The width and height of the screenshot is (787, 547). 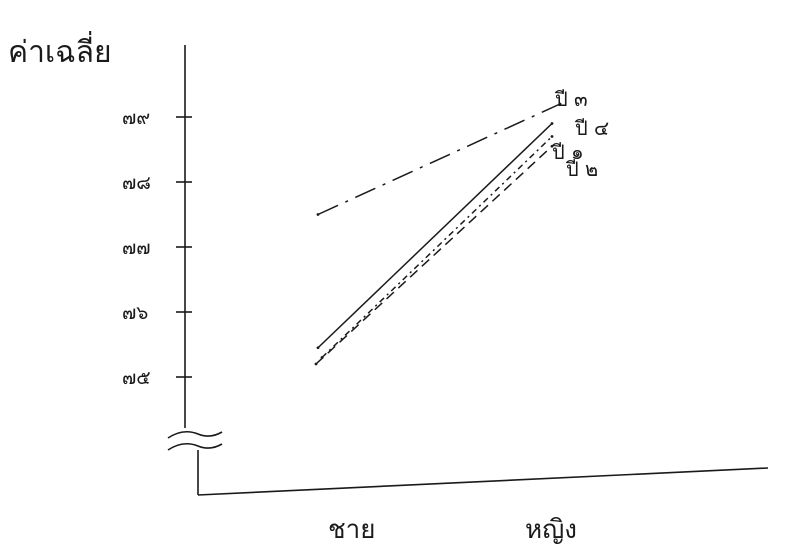 What do you see at coordinates (135, 313) in the screenshot?
I see `y-tick-label: ๗๖` at bounding box center [135, 313].